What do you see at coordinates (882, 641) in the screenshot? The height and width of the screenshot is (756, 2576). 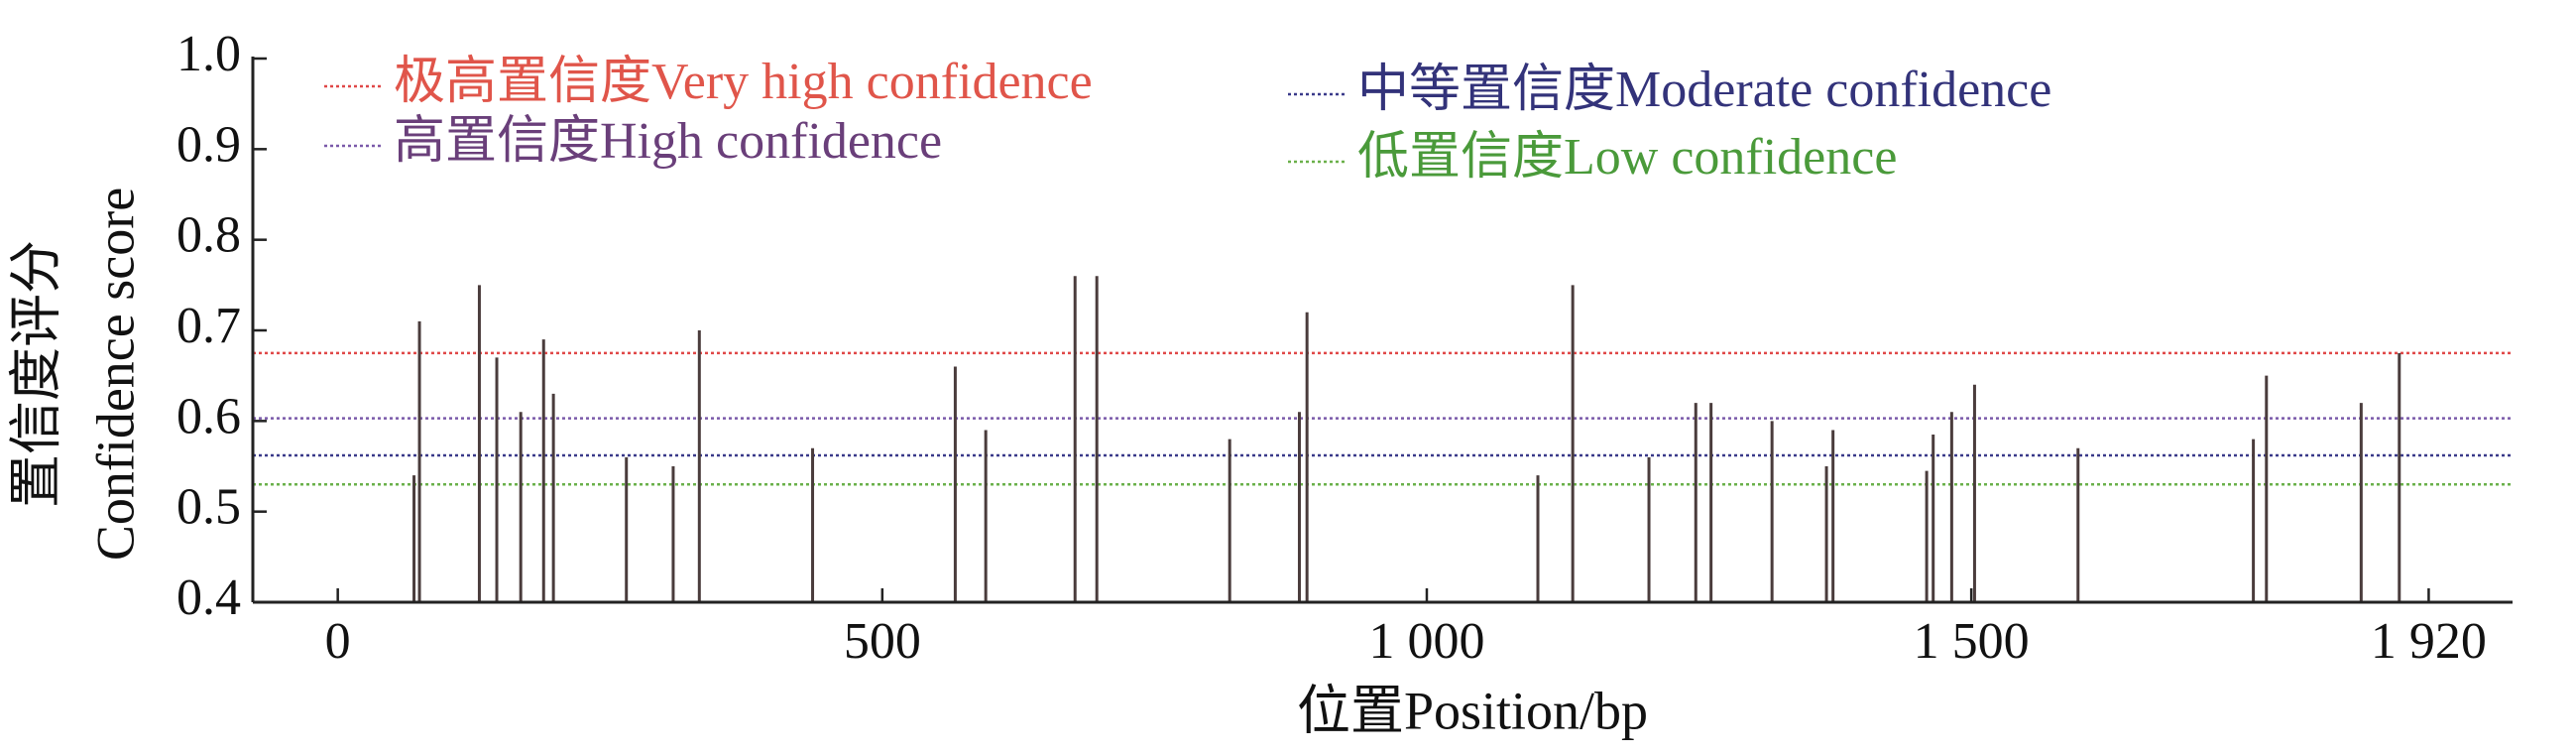 I see `x-tick-label: 500` at bounding box center [882, 641].